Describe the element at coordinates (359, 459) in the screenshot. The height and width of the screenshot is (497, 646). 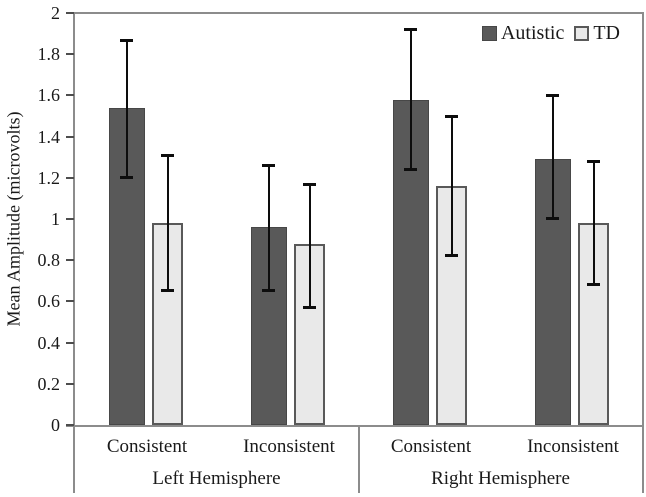
I see `hemisphere-divider` at that location.